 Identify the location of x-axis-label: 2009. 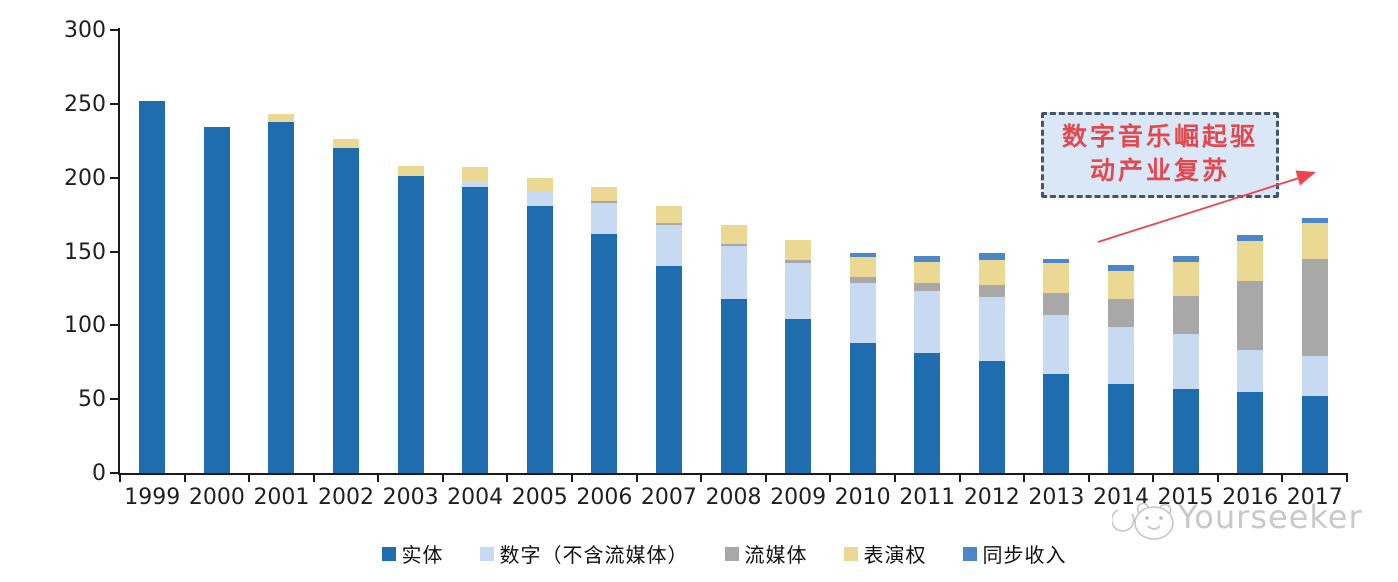
(798, 497).